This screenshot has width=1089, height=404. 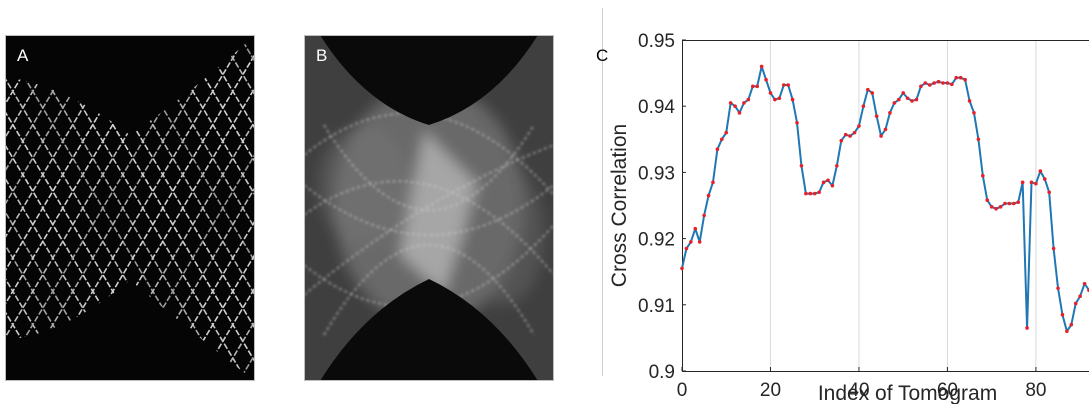 What do you see at coordinates (662, 372) in the screenshot?
I see `y-tick-label: 0.9` at bounding box center [662, 372].